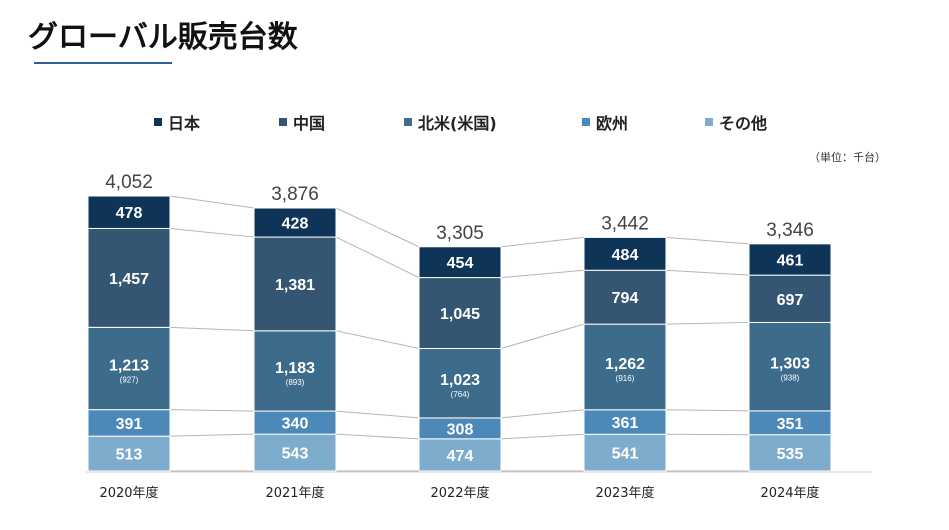 Image resolution: width=949 pixels, height=530 pixels. What do you see at coordinates (295, 382) in the screenshot?
I see `data-sublabel: (893)` at bounding box center [295, 382].